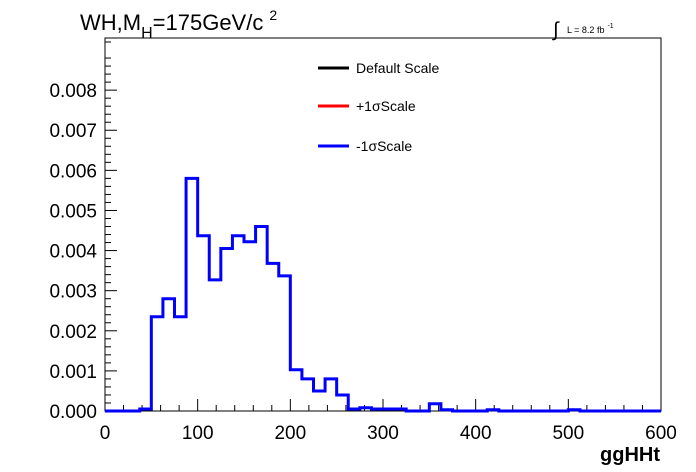 This screenshot has height=472, width=696. Describe the element at coordinates (73, 252) in the screenshot. I see `y-tick-label: 0.004` at that location.